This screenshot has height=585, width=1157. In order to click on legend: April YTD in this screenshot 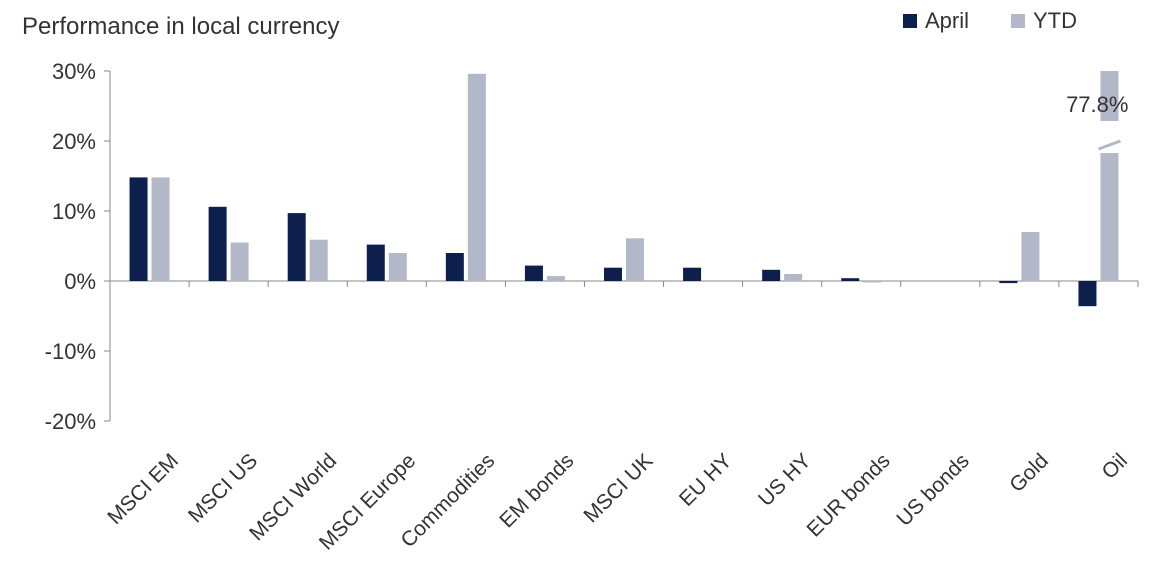, I will do `click(990, 20)`.